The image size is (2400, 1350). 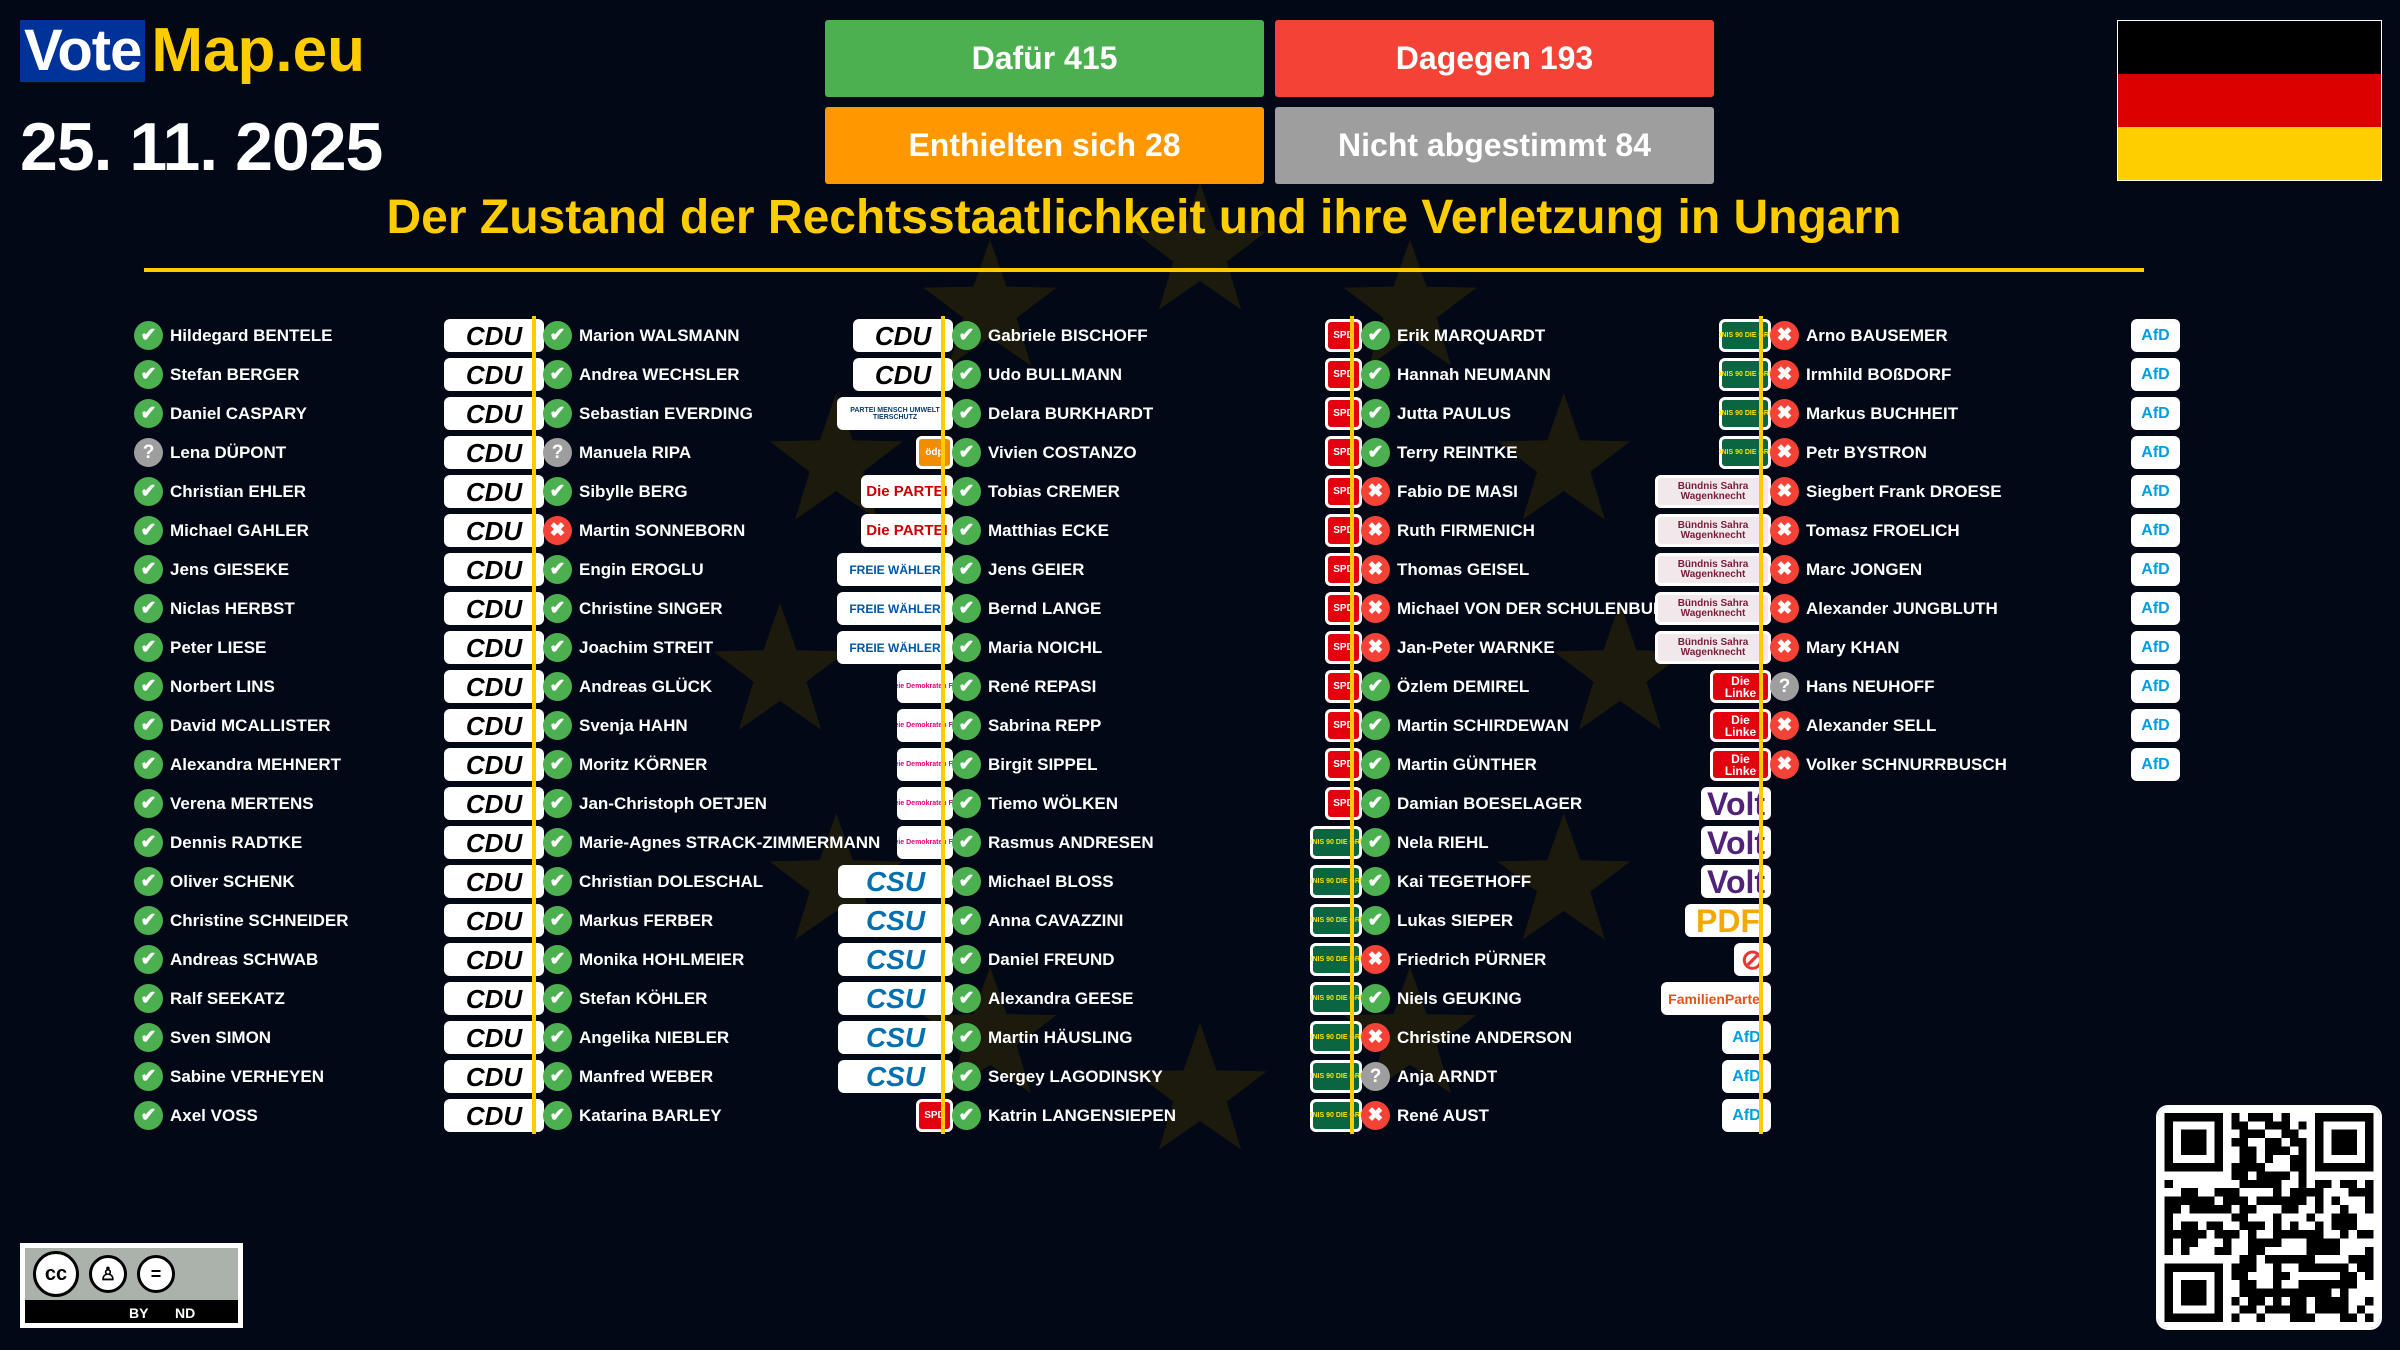 What do you see at coordinates (1157, 608) in the screenshot?
I see `member-row: ✔ Bernd LANGE SPD` at bounding box center [1157, 608].